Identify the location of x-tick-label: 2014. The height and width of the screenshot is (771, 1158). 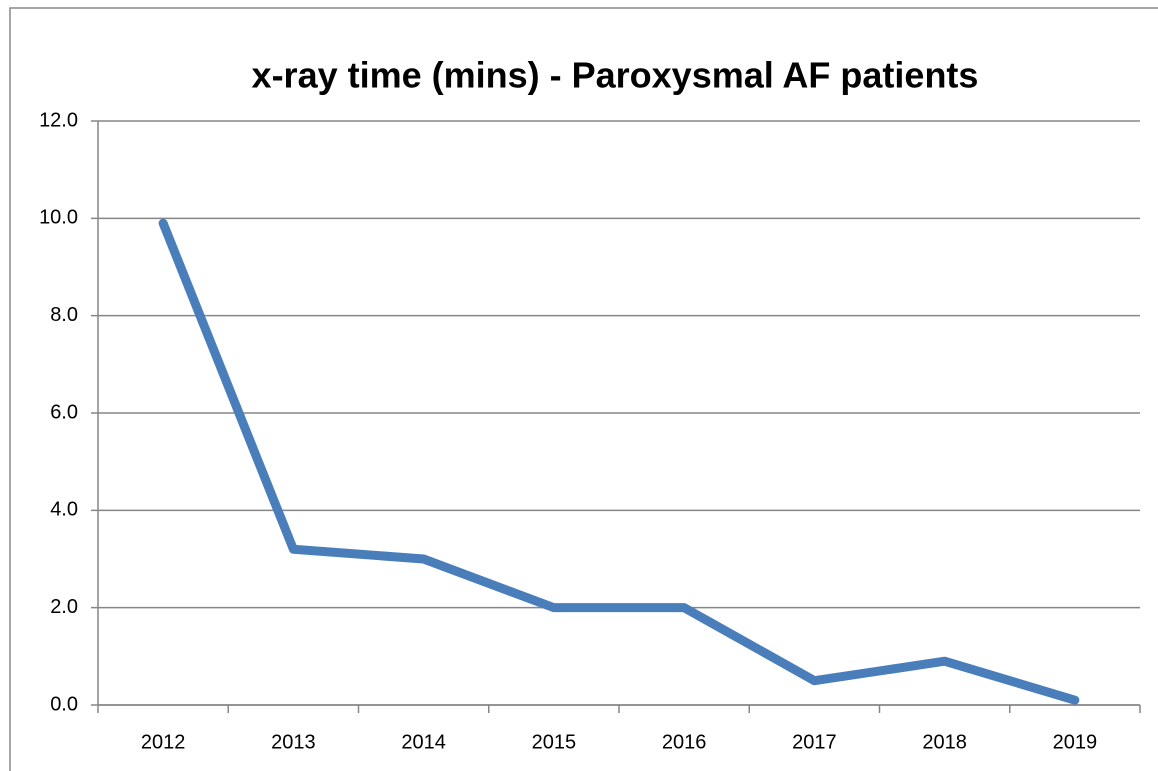
(423, 742).